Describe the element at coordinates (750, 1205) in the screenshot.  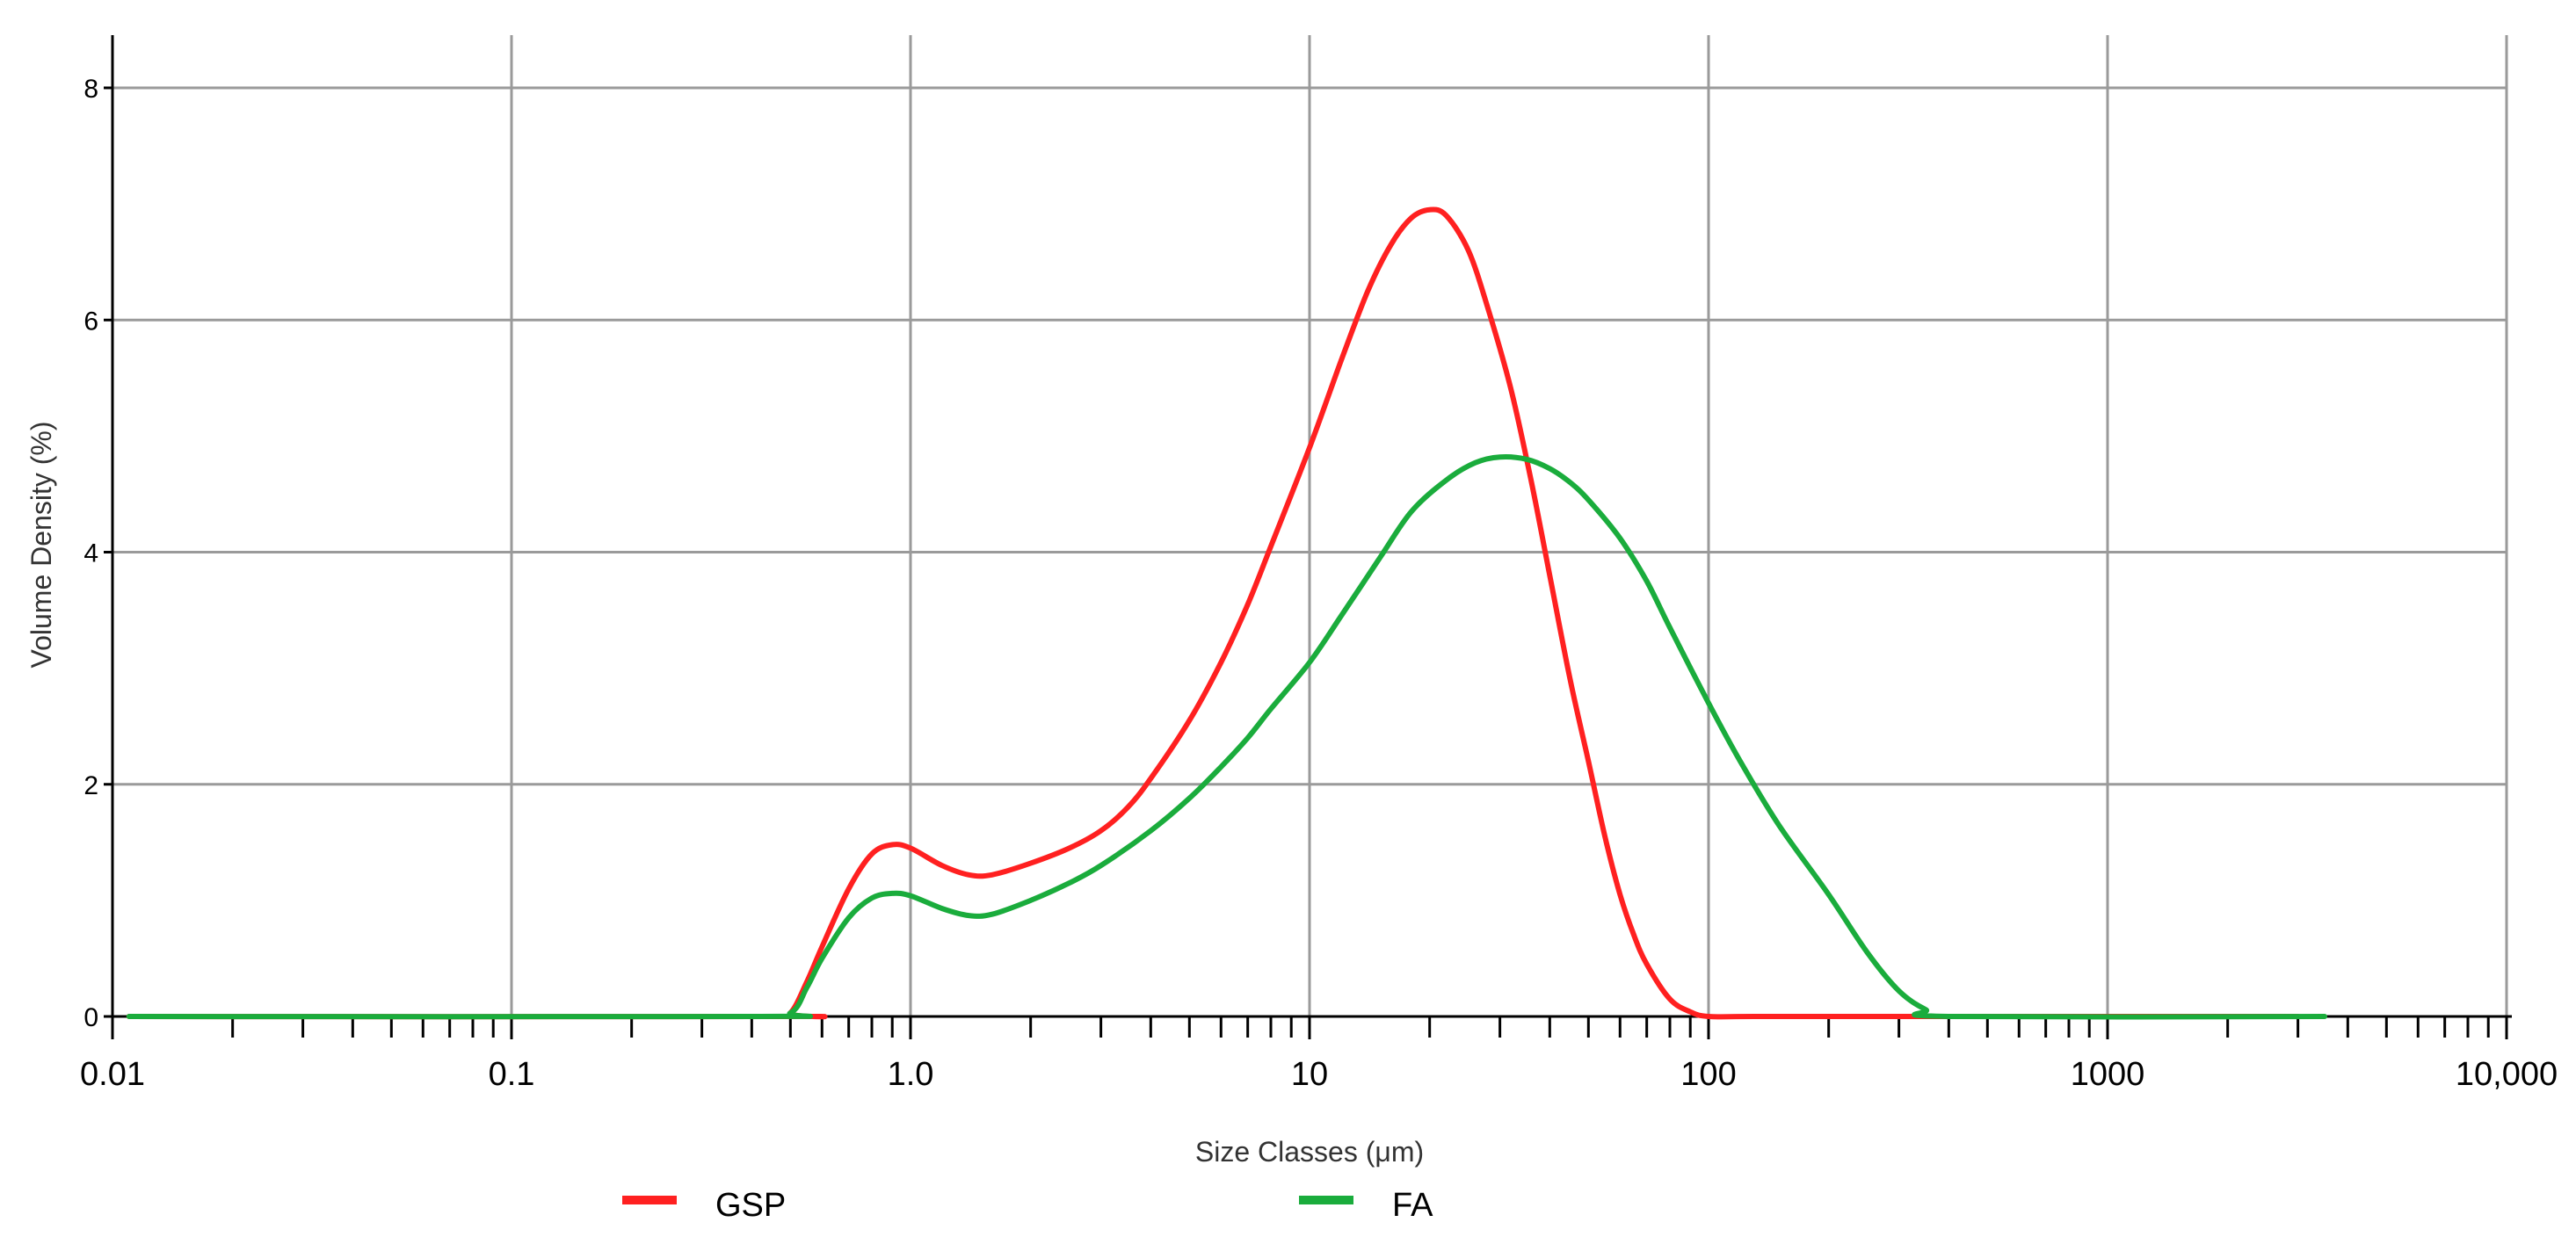
I see `legend-label: GSP` at that location.